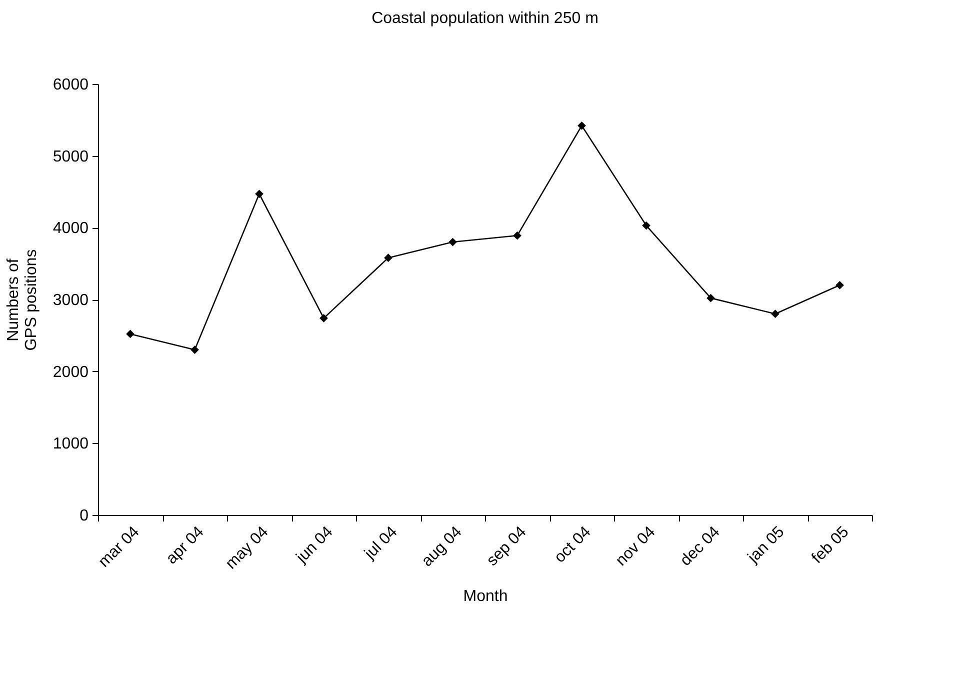 This screenshot has height=680, width=964. What do you see at coordinates (70, 372) in the screenshot?
I see `y-tick-label: 2000` at bounding box center [70, 372].